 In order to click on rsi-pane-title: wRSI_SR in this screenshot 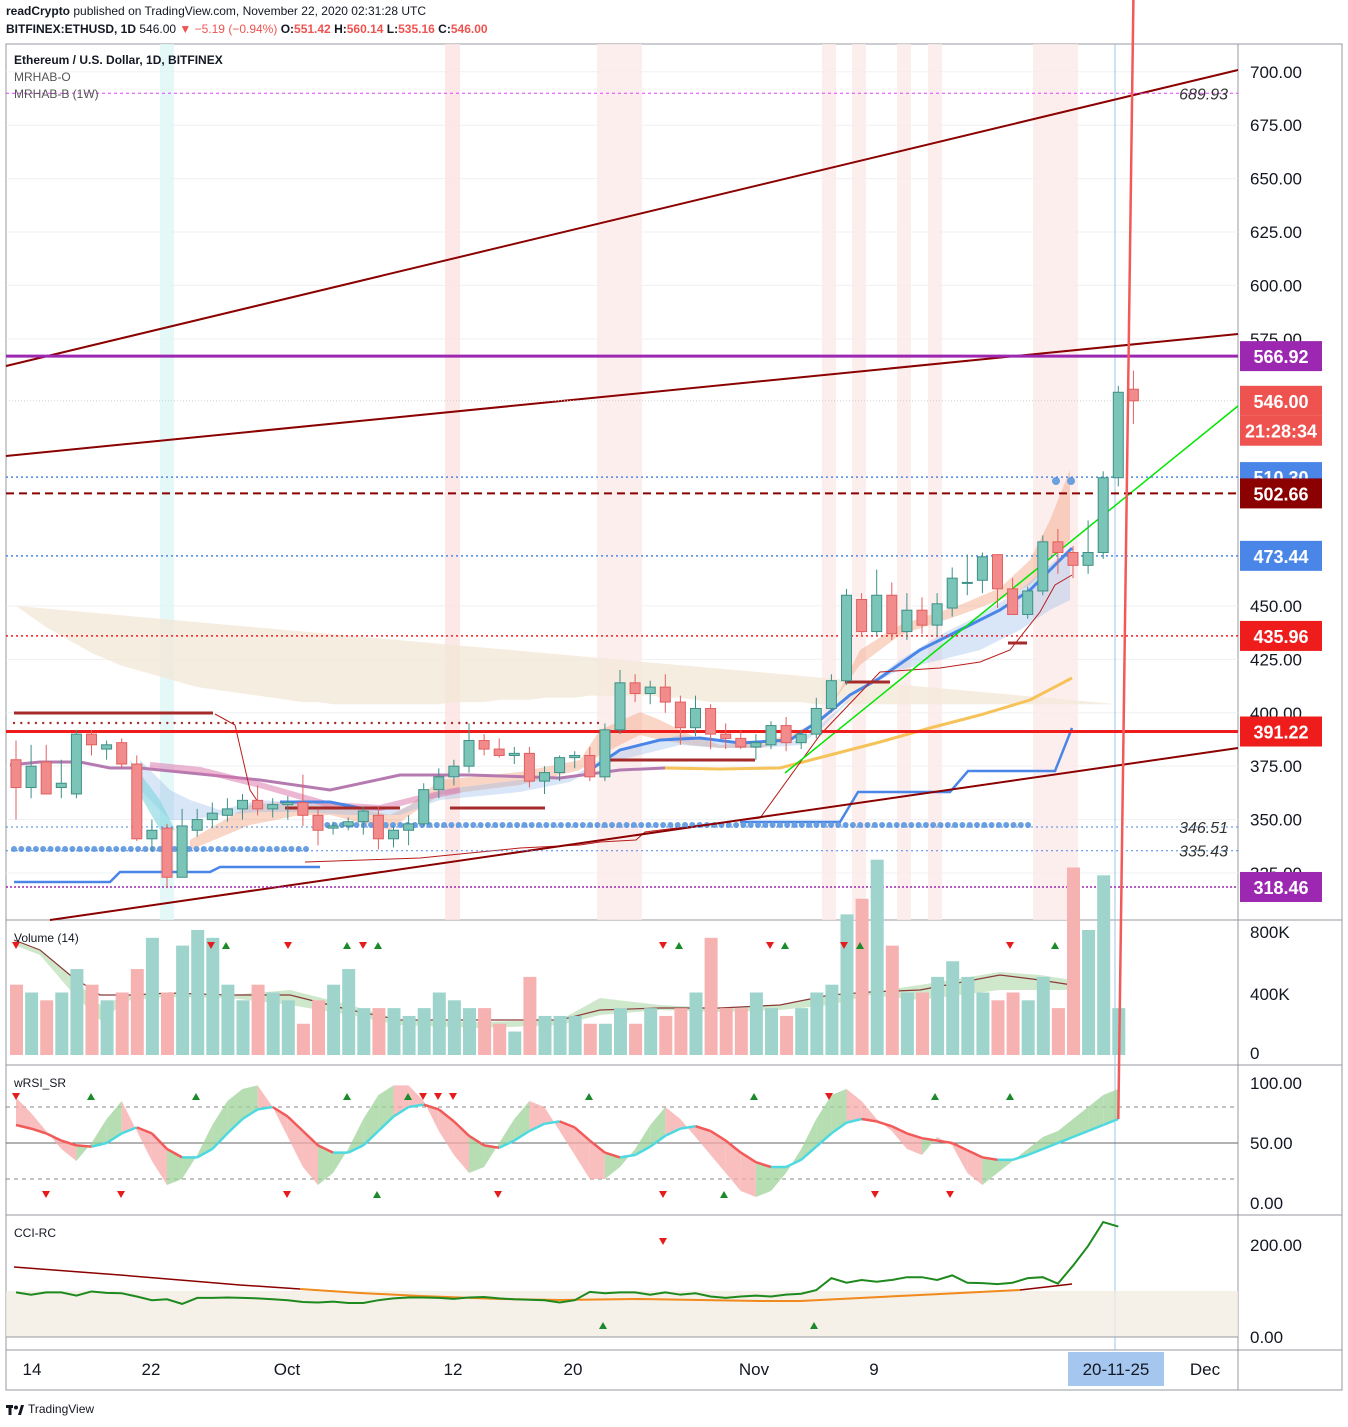, I will do `click(39, 1083)`.